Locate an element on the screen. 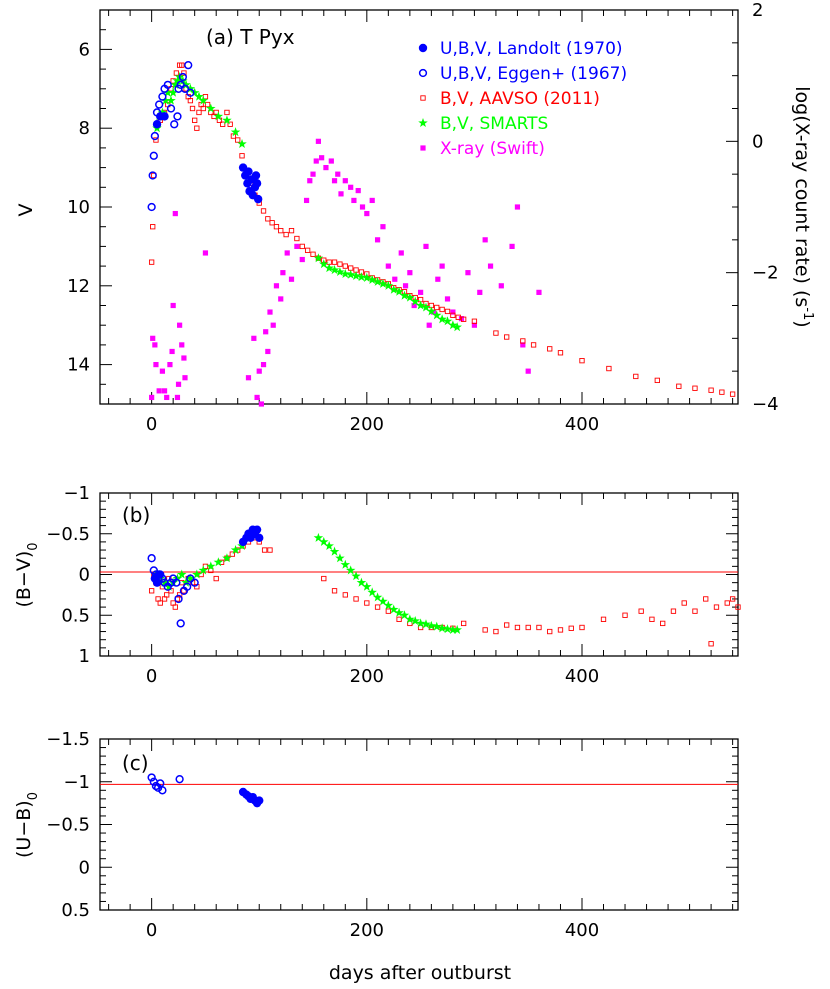 This screenshot has width=830, height=989. y-tick-label: −1 is located at coordinates (76, 493).